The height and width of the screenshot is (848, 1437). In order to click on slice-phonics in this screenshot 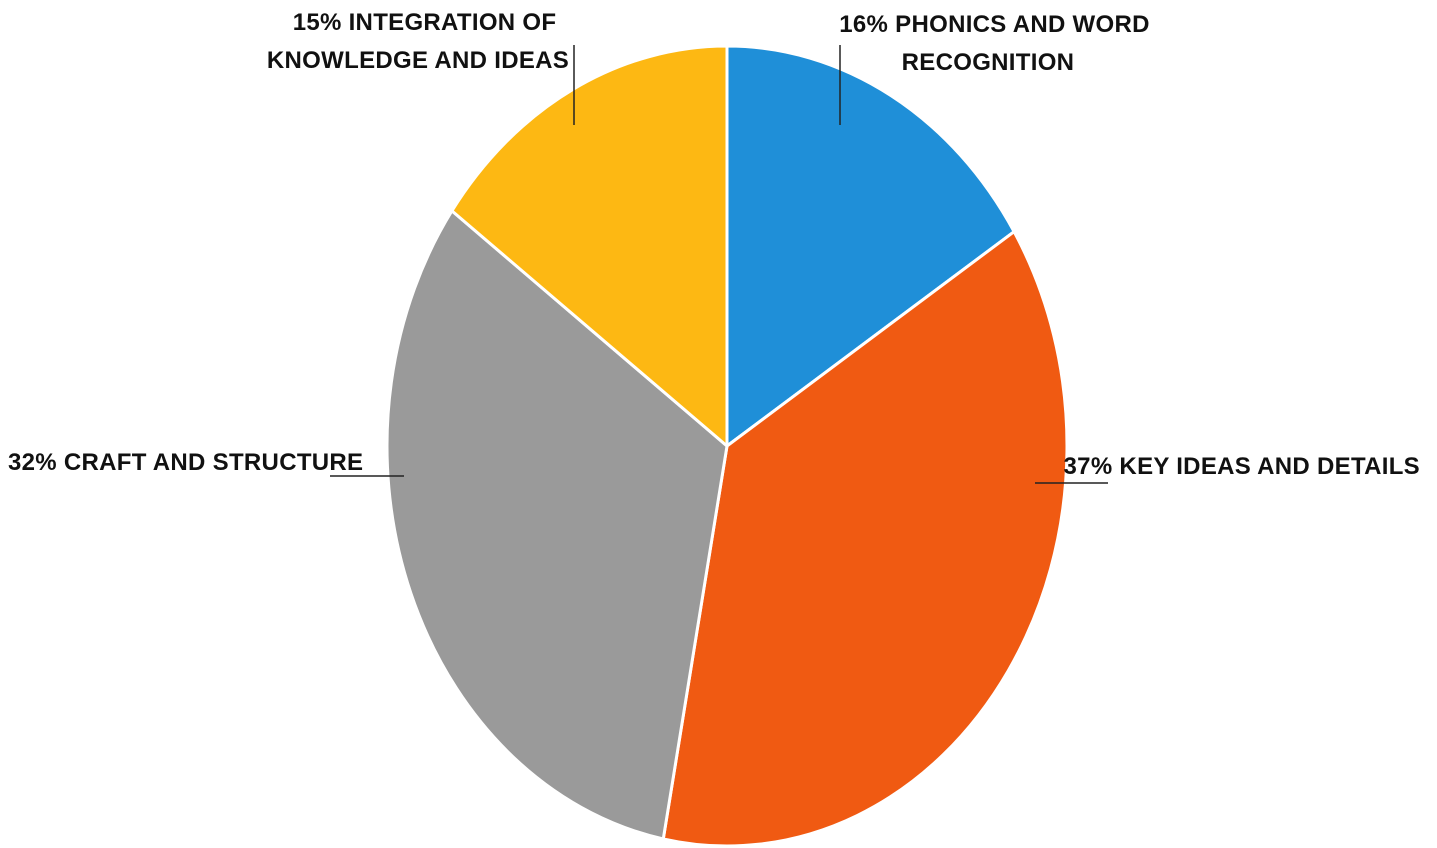, I will do `click(870, 246)`.